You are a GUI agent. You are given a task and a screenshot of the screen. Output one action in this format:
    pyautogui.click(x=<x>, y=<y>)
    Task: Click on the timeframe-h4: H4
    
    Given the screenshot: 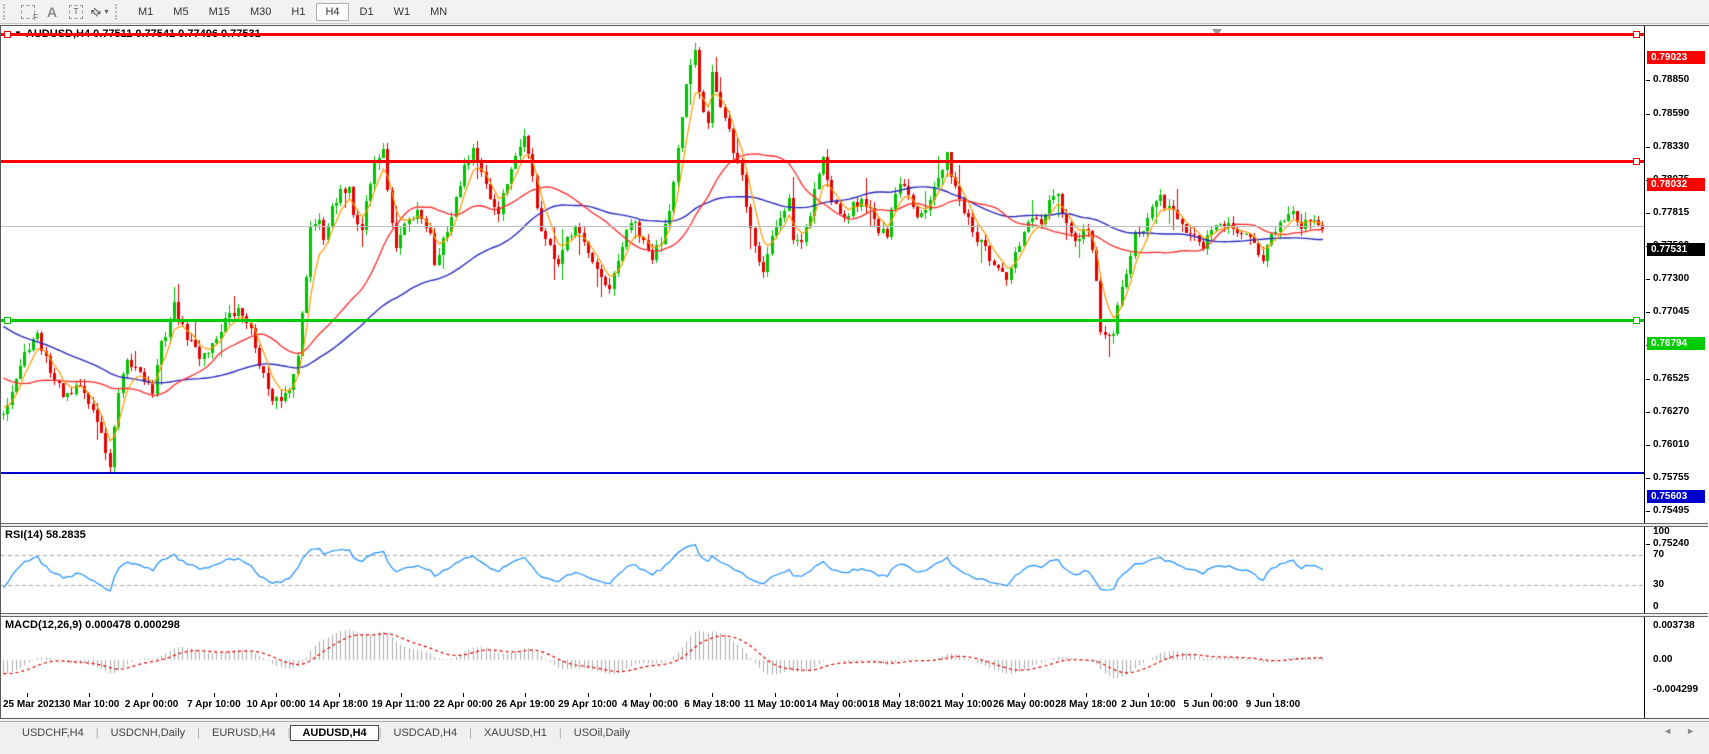 What is the action you would take?
    pyautogui.click(x=332, y=11)
    